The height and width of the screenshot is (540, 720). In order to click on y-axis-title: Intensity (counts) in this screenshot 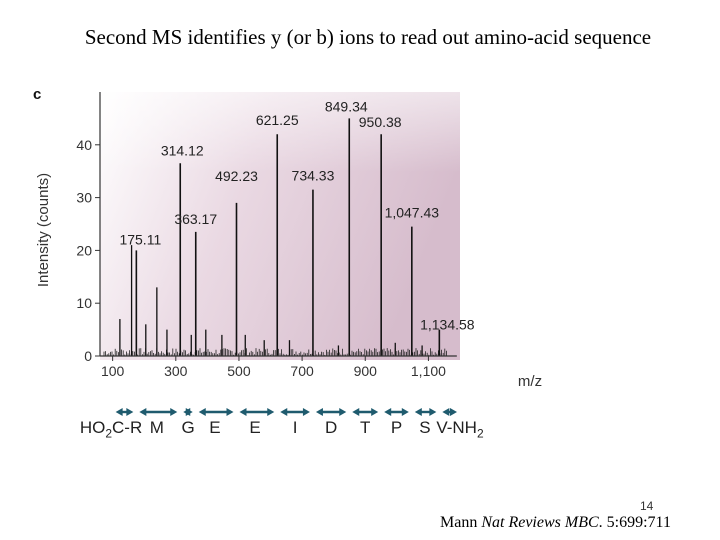, I will do `click(43, 230)`.